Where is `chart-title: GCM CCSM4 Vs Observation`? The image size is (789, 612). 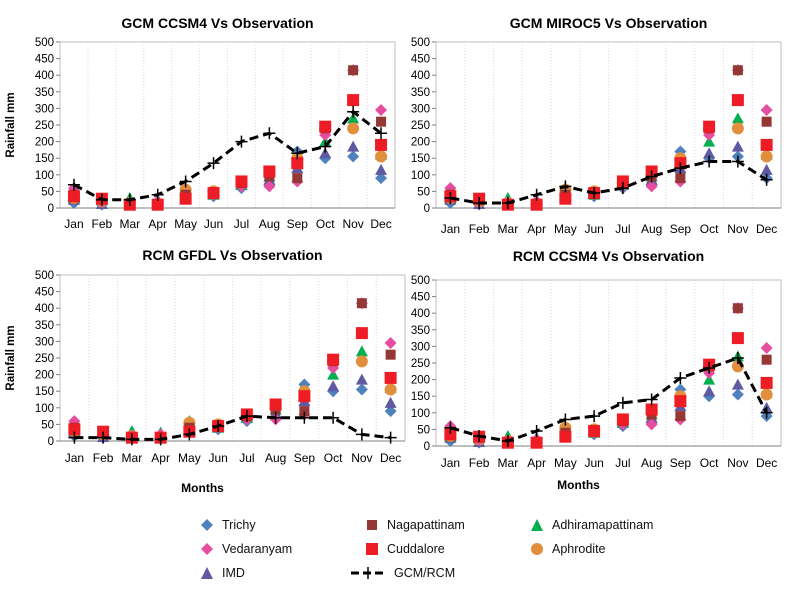
chart-title: GCM CCSM4 Vs Observation is located at coordinates (217, 23).